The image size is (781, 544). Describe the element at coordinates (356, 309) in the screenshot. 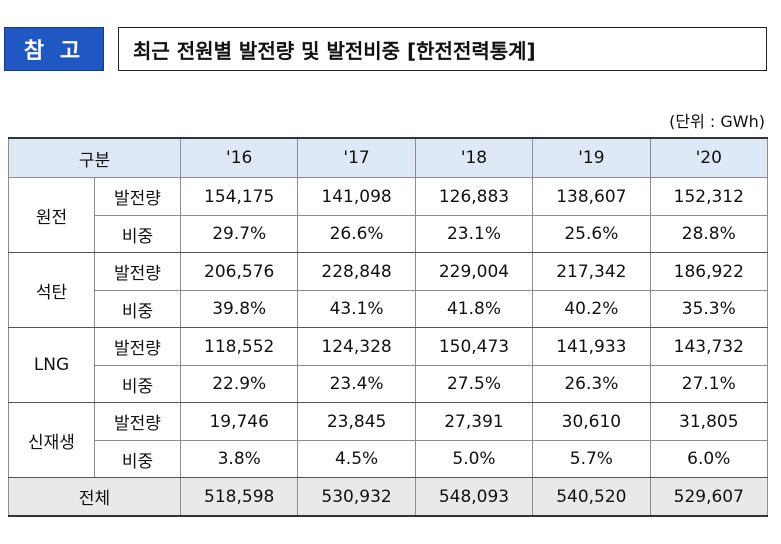

I see `value-cell: 43.1%` at that location.